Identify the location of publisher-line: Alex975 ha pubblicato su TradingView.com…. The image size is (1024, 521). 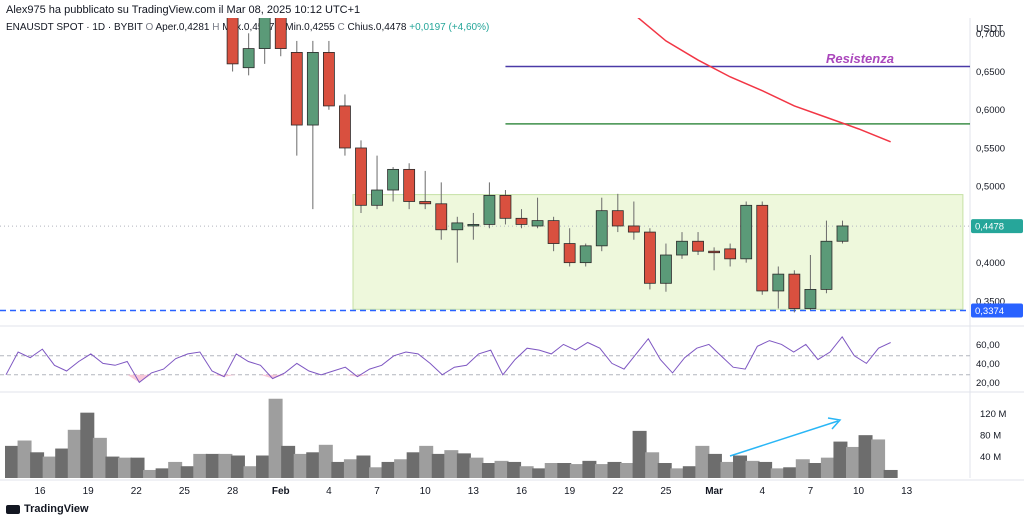
(183, 10).